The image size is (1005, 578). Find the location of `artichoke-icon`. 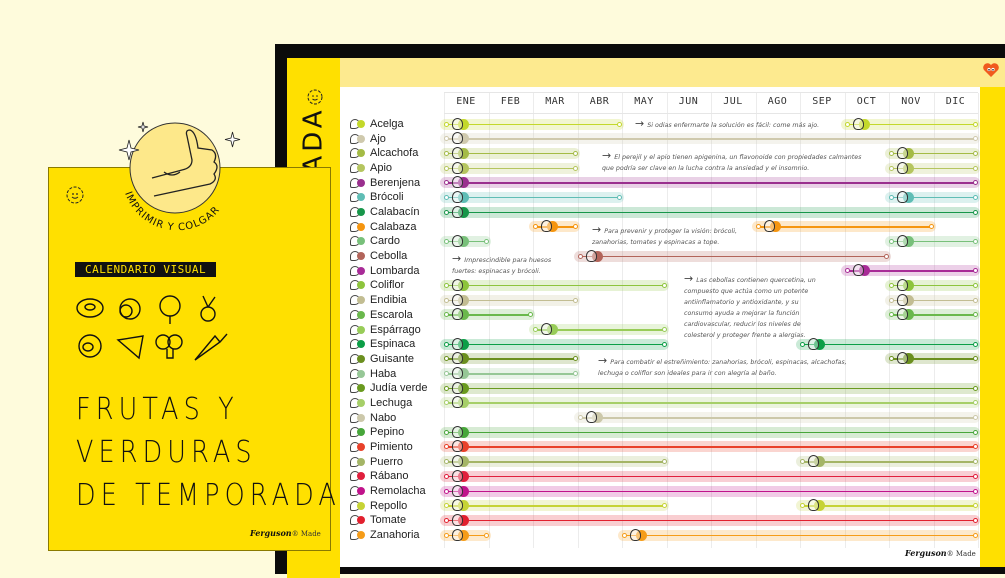

artichoke-icon is located at coordinates (170, 309).